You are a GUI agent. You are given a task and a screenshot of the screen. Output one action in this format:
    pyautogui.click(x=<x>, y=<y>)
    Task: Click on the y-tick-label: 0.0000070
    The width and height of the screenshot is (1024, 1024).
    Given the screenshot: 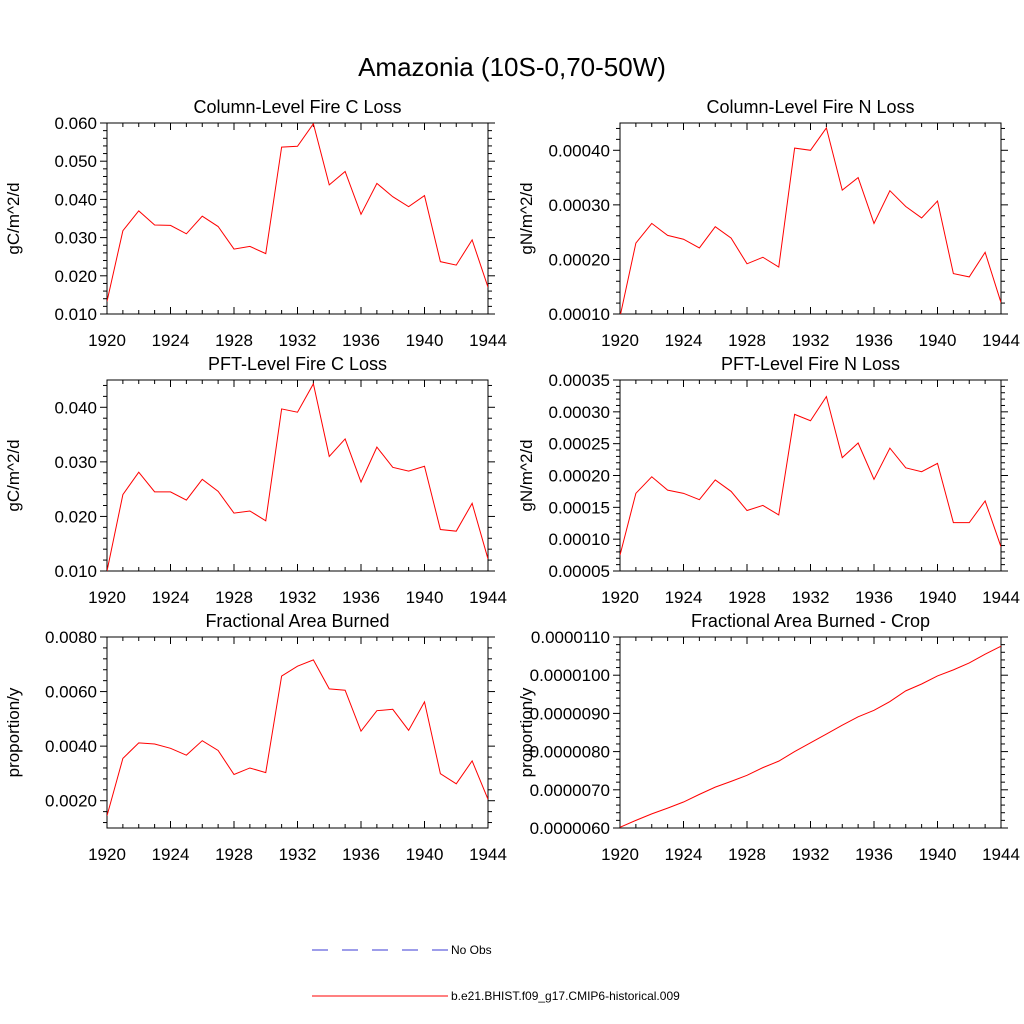 What is the action you would take?
    pyautogui.click(x=570, y=790)
    